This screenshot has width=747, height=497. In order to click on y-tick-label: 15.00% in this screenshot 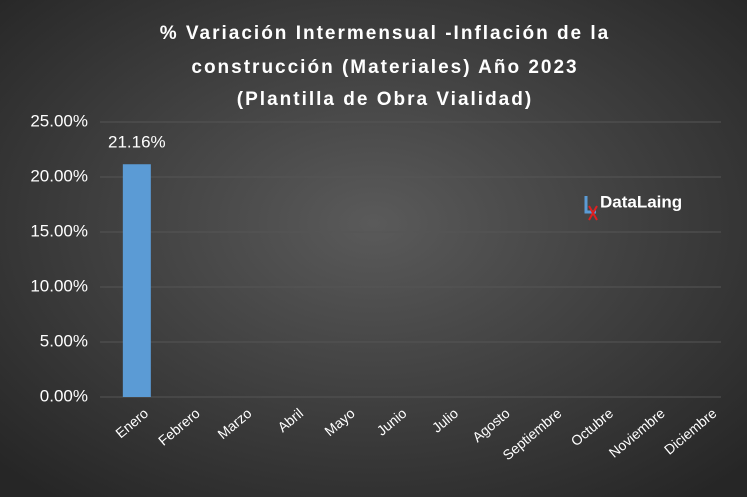, I will do `click(59, 230)`.